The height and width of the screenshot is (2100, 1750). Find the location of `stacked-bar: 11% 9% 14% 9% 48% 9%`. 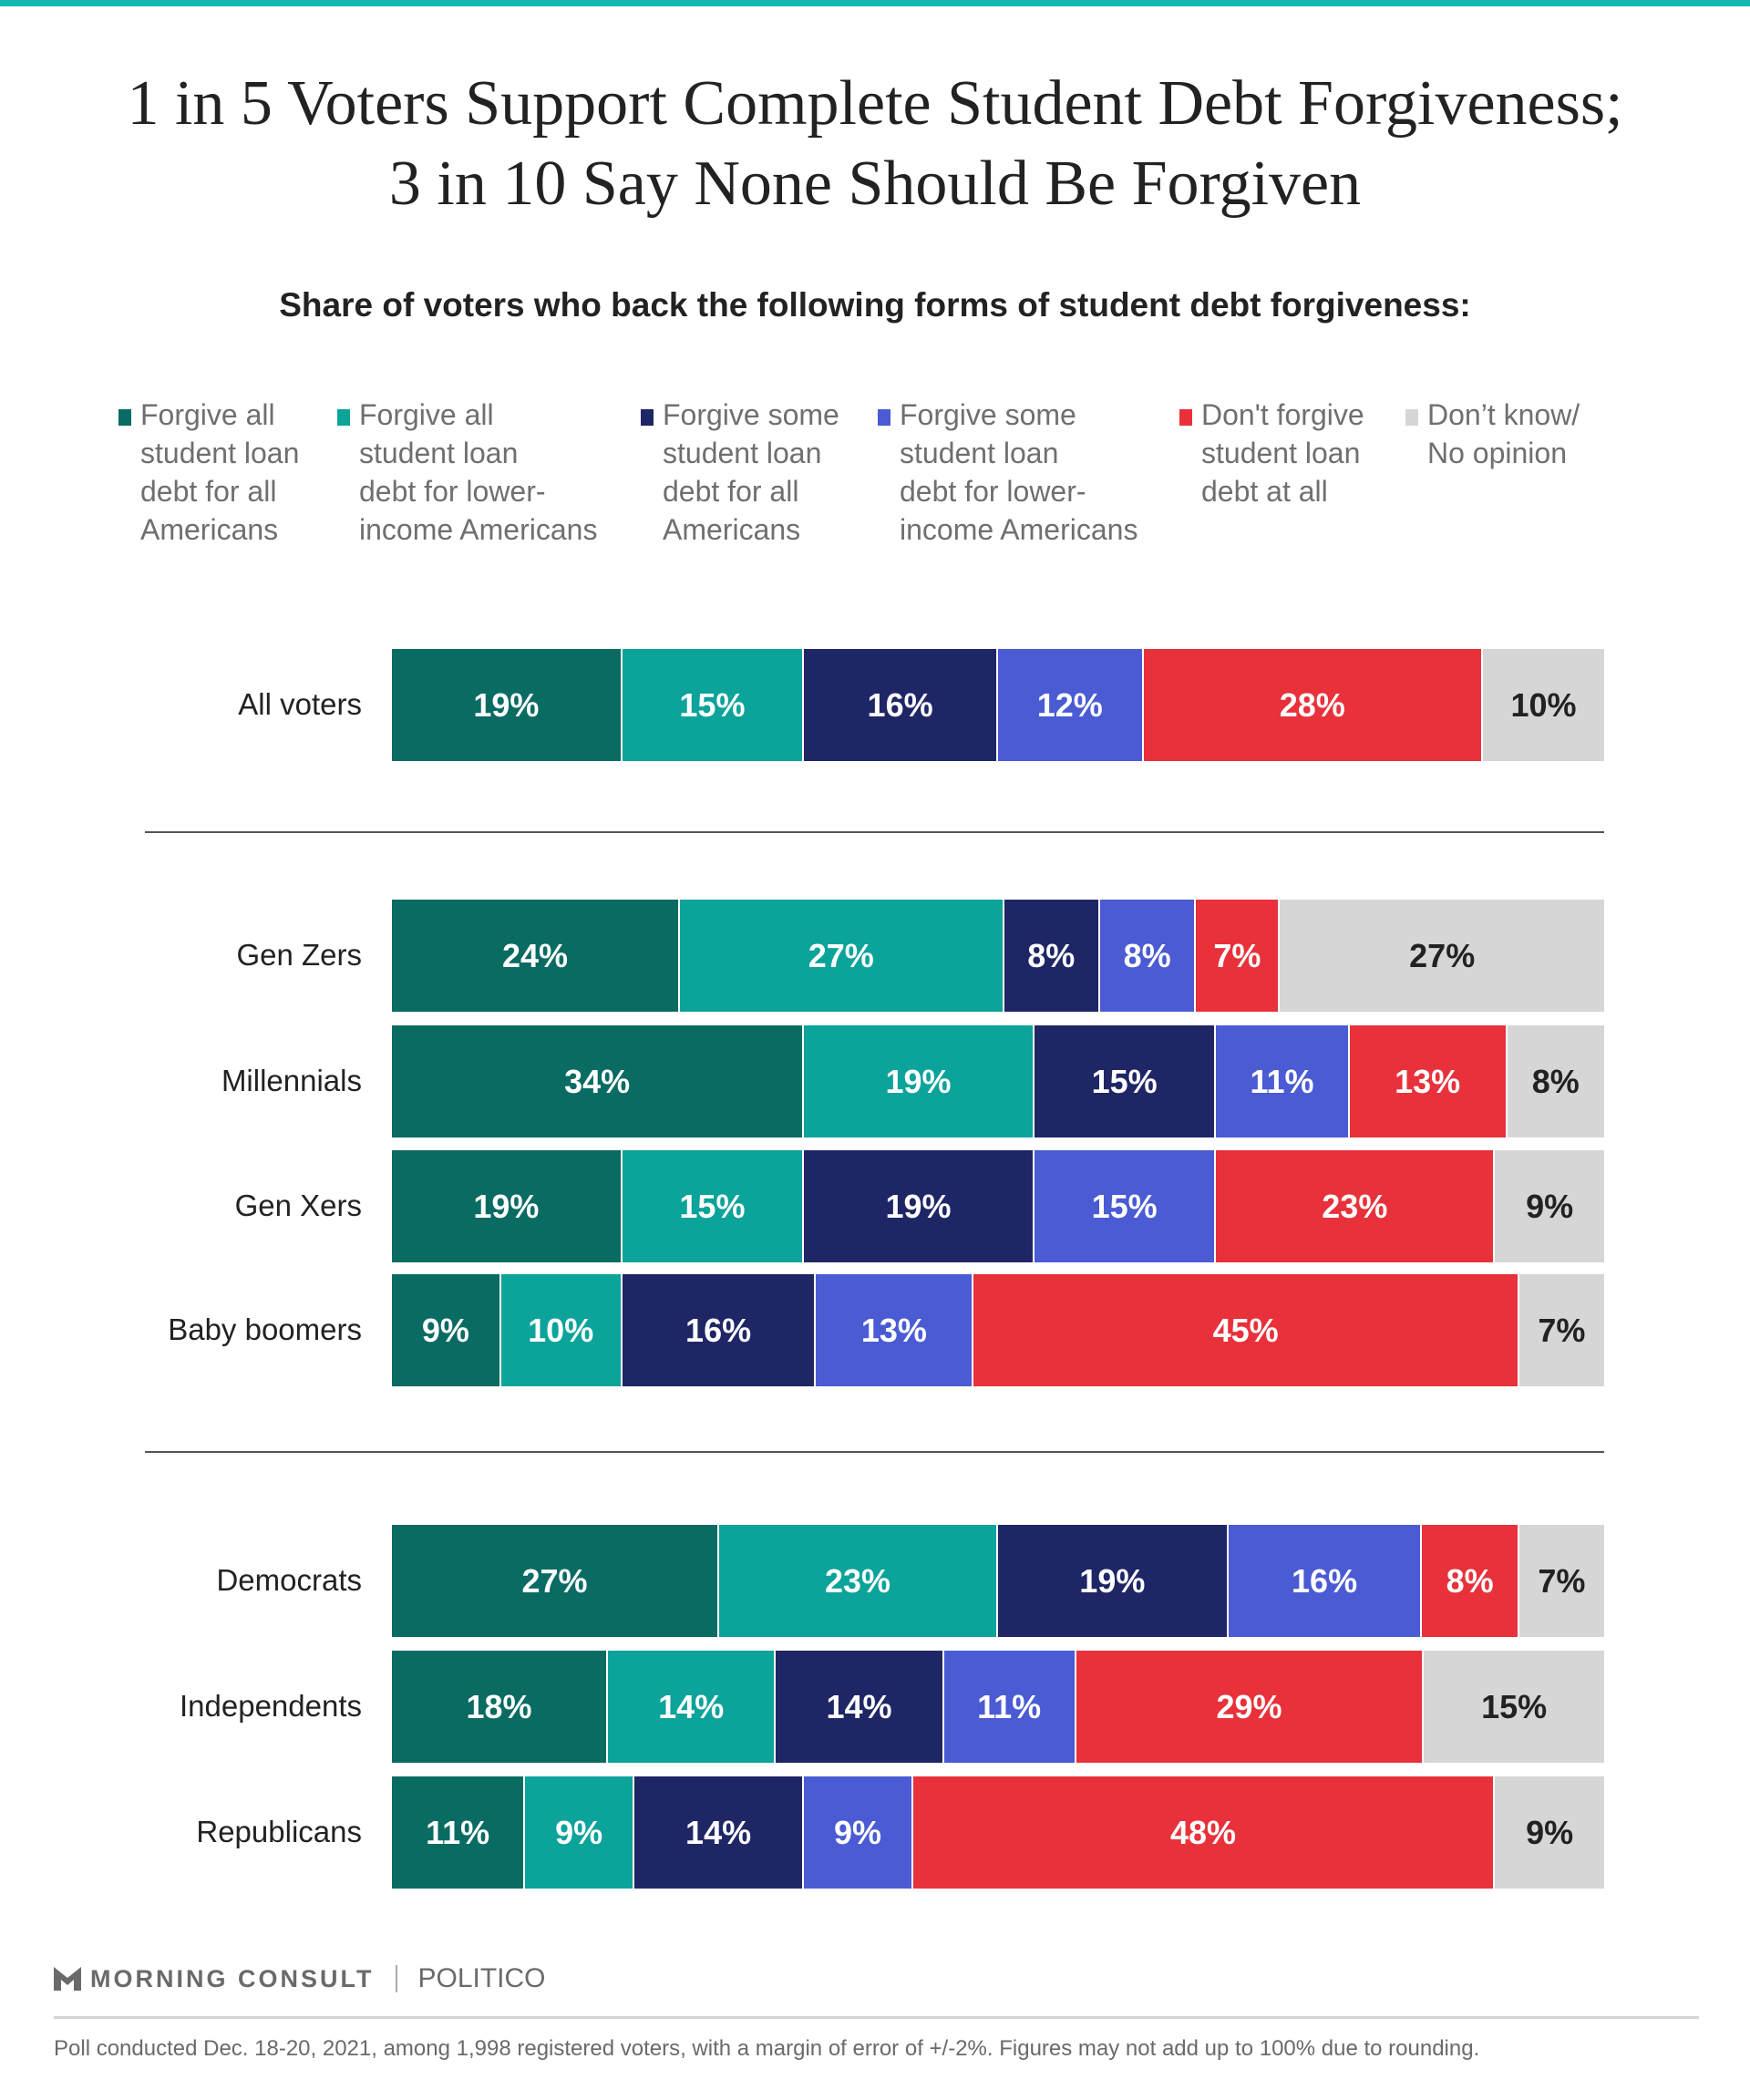

stacked-bar: 11% 9% 14% 9% 48% 9% is located at coordinates (998, 1832).